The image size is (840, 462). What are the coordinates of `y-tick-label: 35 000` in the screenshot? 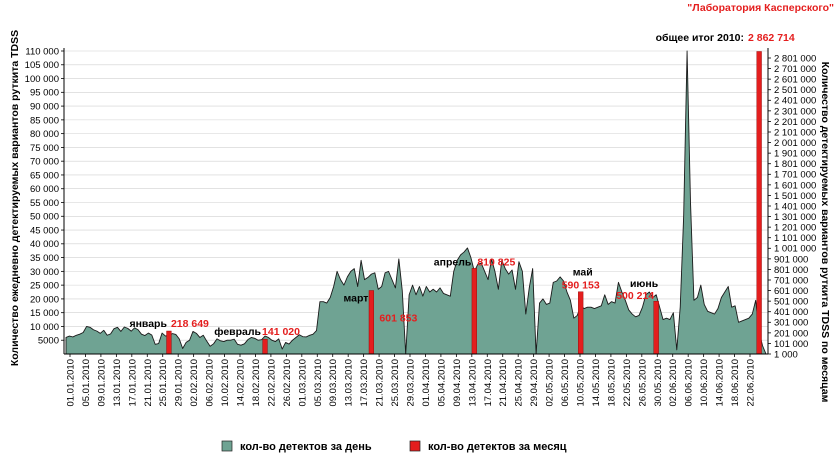 It's located at (44, 258).